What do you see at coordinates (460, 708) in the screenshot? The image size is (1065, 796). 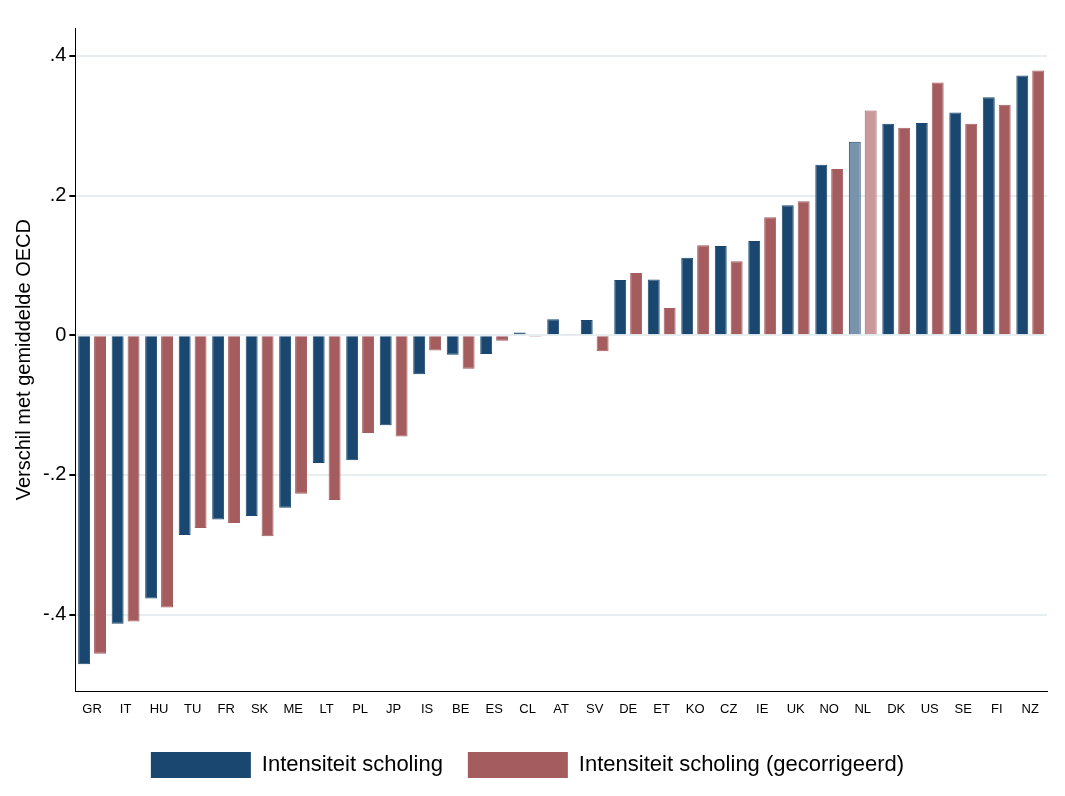 I see `x-tick-label: BE` at bounding box center [460, 708].